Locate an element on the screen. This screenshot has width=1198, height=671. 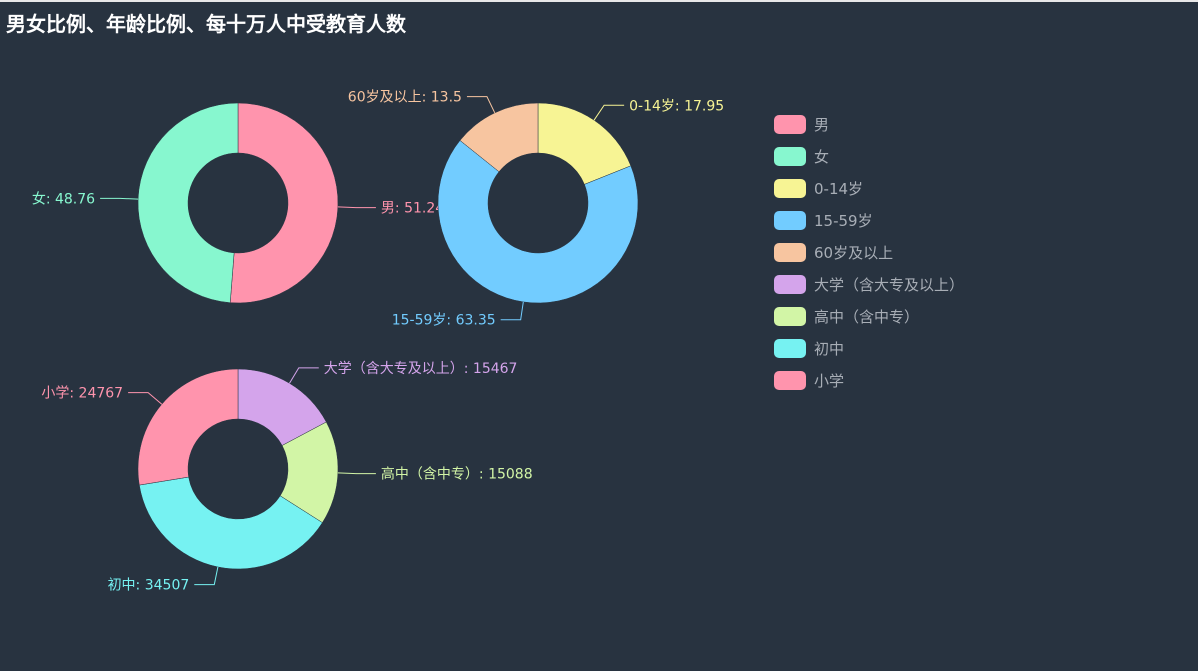
legend-label: 高中（含中专） is located at coordinates (867, 316).